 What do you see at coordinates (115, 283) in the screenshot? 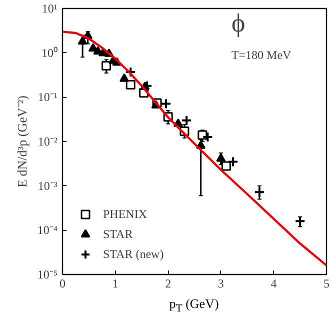
I see `x-tick-label: 1` at bounding box center [115, 283].